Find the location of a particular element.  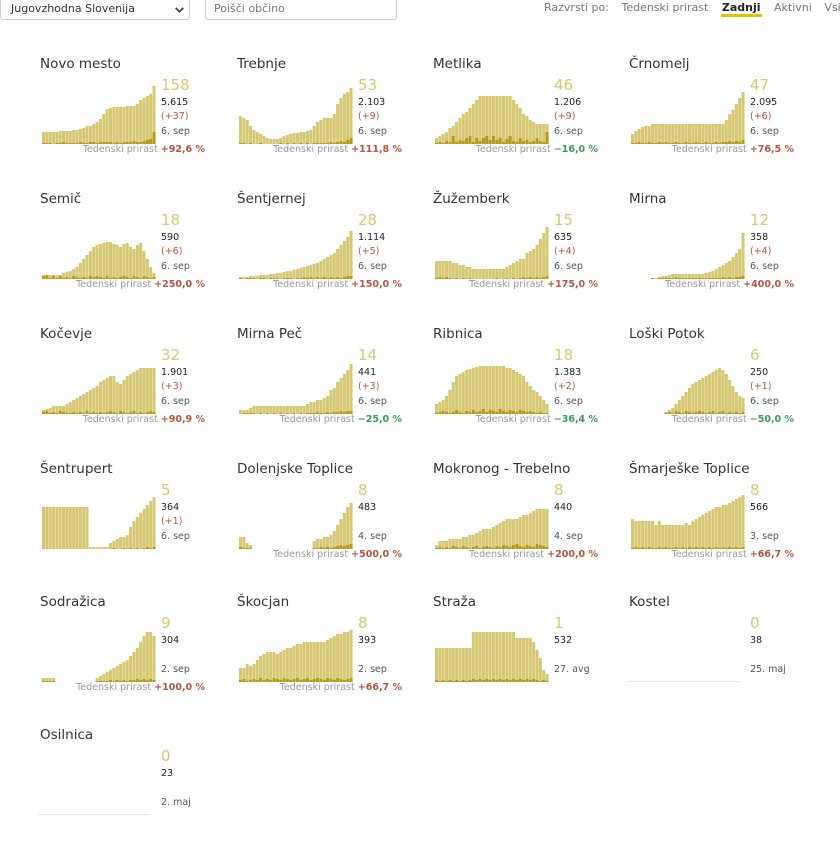

sort-option-aktivni: Aktivni is located at coordinates (793, 7).